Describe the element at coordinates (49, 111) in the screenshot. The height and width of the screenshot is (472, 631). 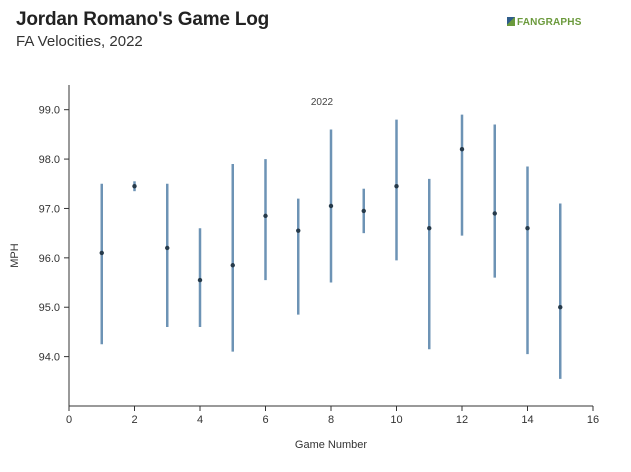
I see `y-tick-label: 99.0` at that location.